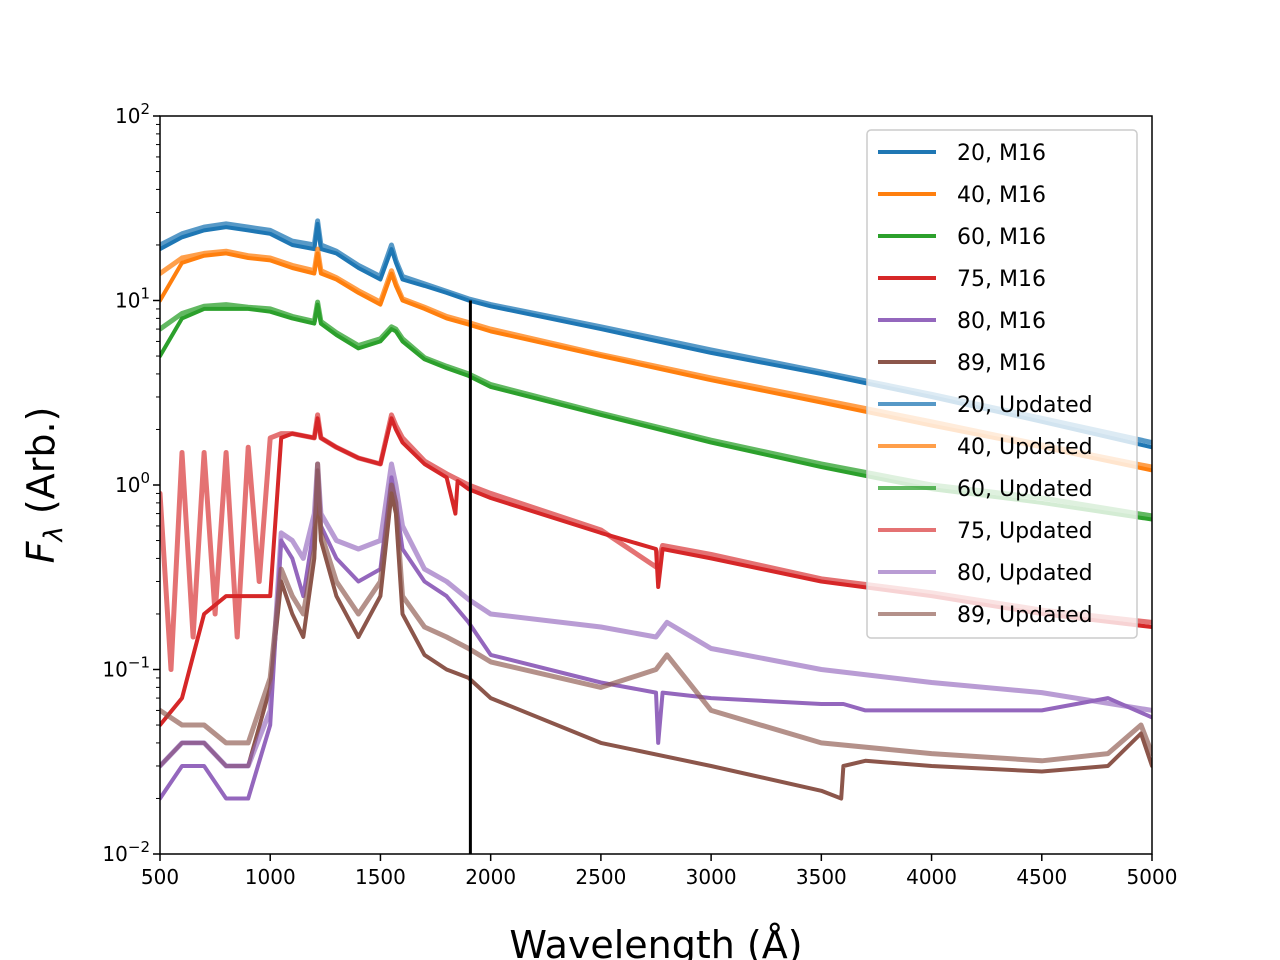 This screenshot has width=1280, height=960. What do you see at coordinates (380, 877) in the screenshot?
I see `x-tick-label: 1500` at bounding box center [380, 877].